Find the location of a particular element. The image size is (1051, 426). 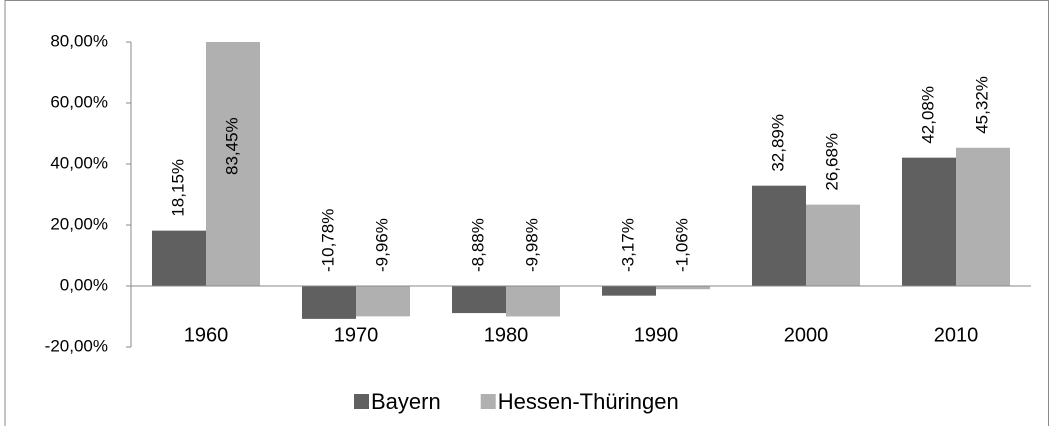

data-label: -8,88% is located at coordinates (477, 245).